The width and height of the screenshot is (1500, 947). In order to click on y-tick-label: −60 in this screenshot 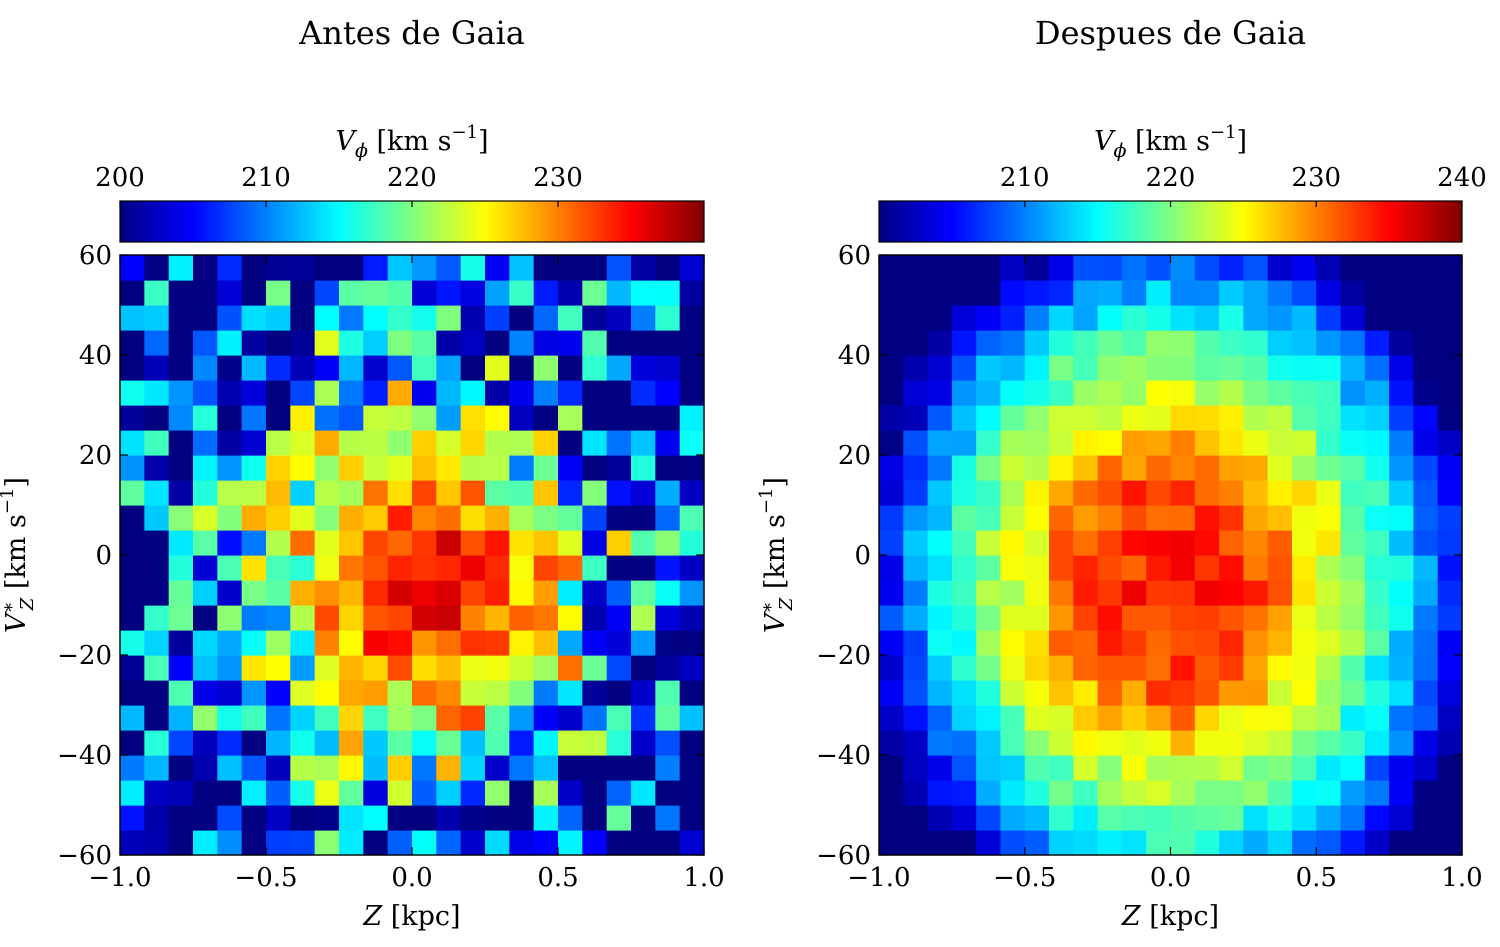, I will do `click(84, 856)`.